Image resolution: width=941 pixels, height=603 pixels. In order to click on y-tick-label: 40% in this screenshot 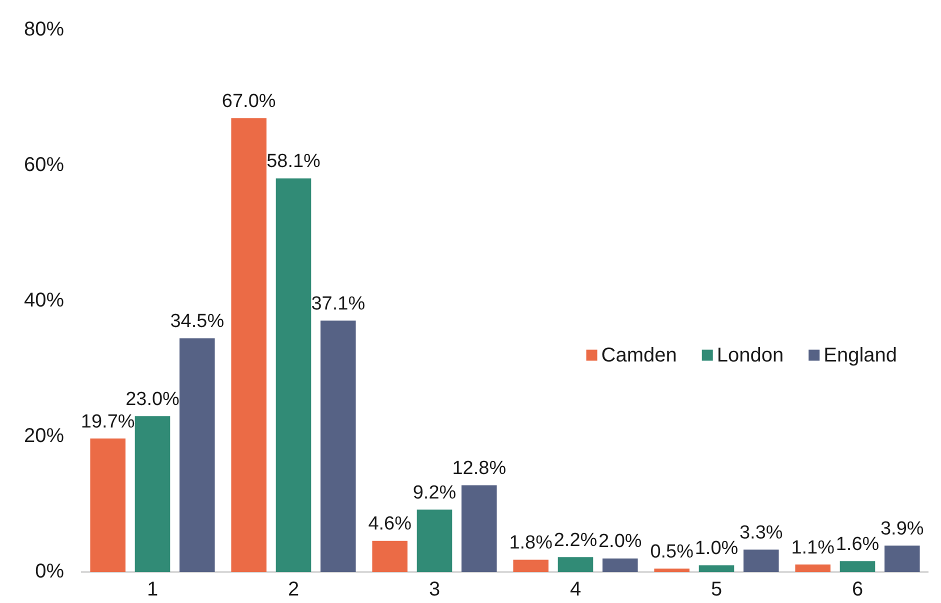, I will do `click(44, 301)`.